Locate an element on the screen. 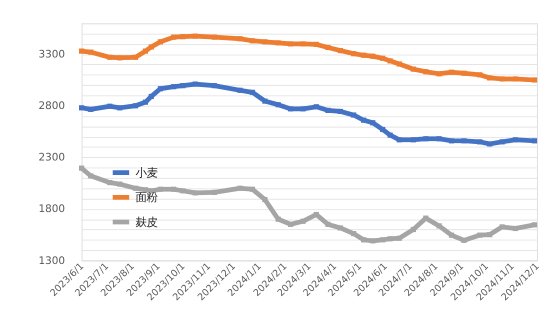 The height and width of the screenshot is (336, 555). y-tick-label: 1800 is located at coordinates (51, 209).